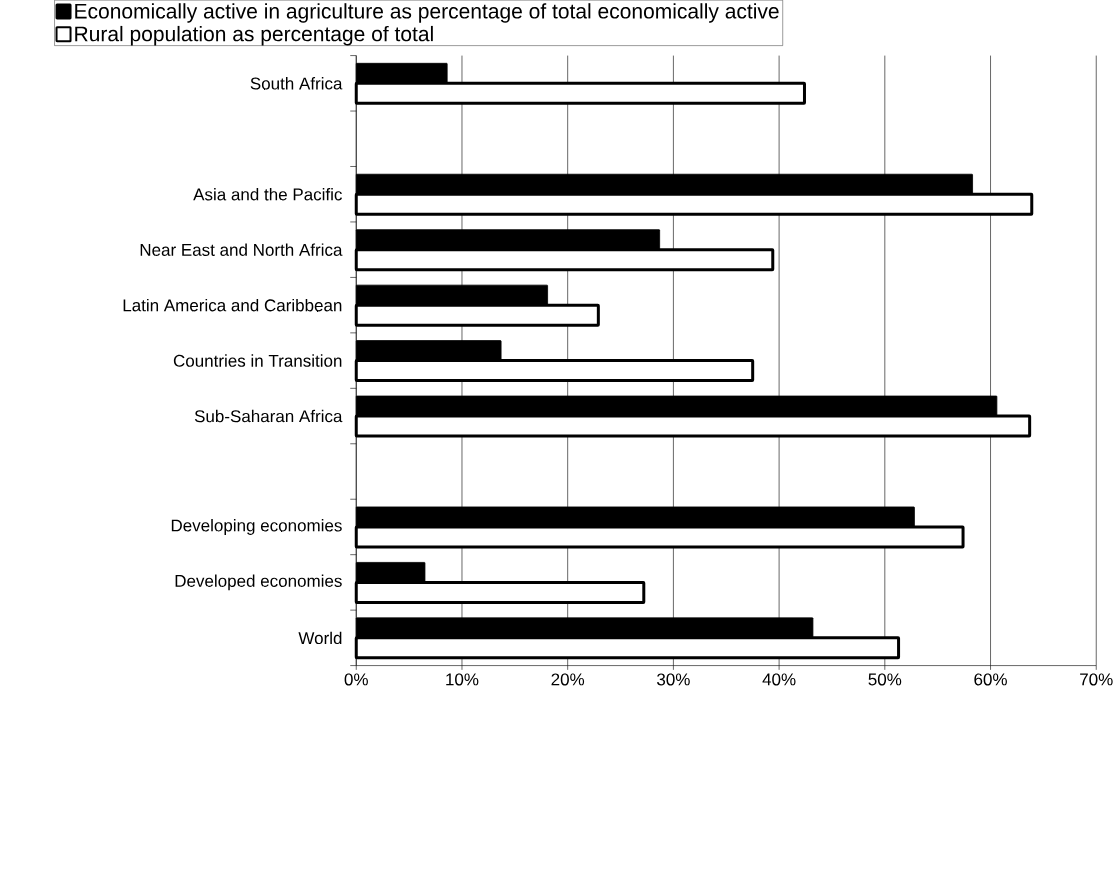 This screenshot has height=887, width=1119. What do you see at coordinates (256, 526) in the screenshot?
I see `y-tick-label: Developing economies` at bounding box center [256, 526].